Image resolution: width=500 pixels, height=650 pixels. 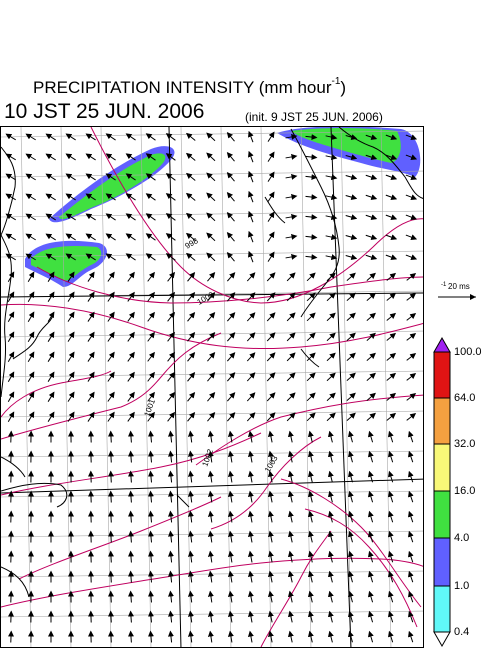 I want to click on colorbar-label-16: 16.0, so click(x=465, y=491).